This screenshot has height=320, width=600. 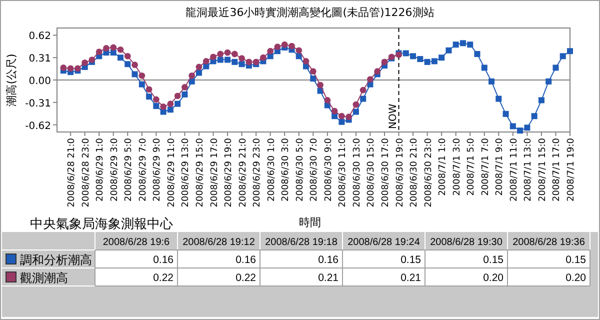 What do you see at coordinates (257, 173) in the screenshot?
I see `x-tick-label: 2008/6/29 23:0` at bounding box center [257, 173].